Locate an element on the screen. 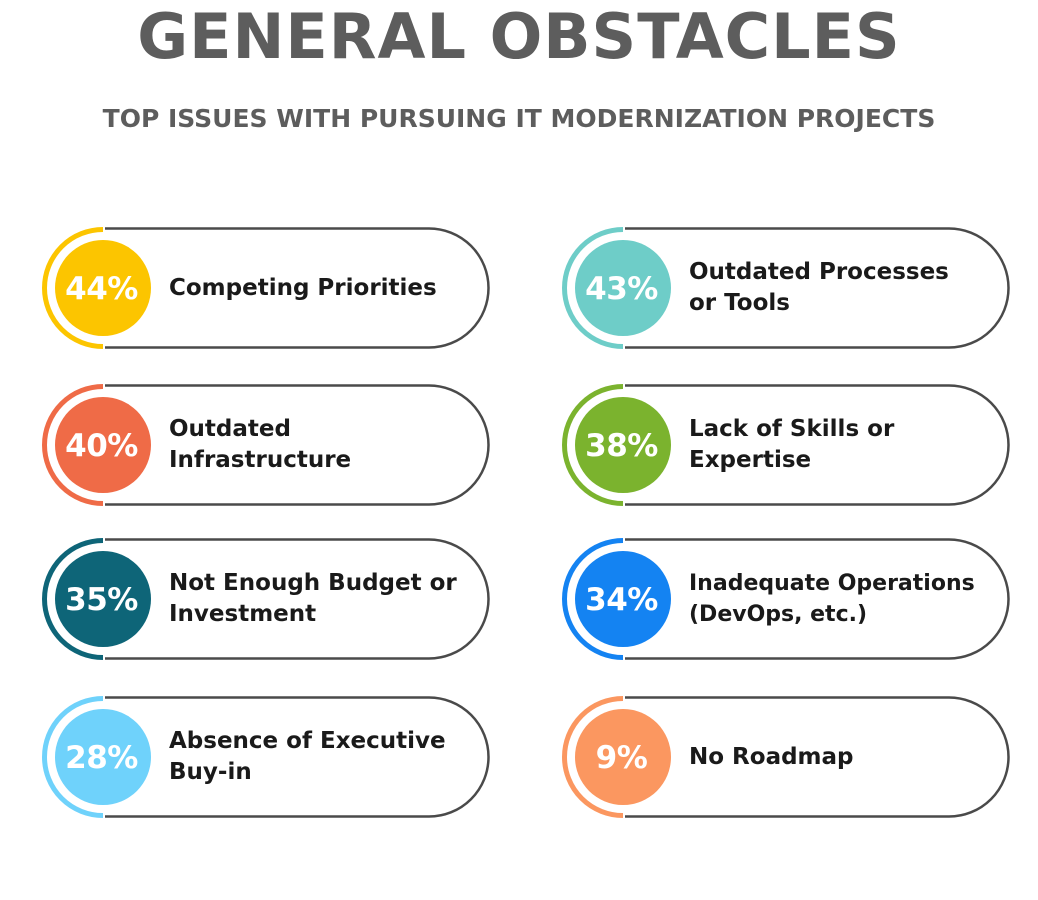 The width and height of the screenshot is (1038, 900). page-title: GENERAL OBSTACLES is located at coordinates (519, 36).